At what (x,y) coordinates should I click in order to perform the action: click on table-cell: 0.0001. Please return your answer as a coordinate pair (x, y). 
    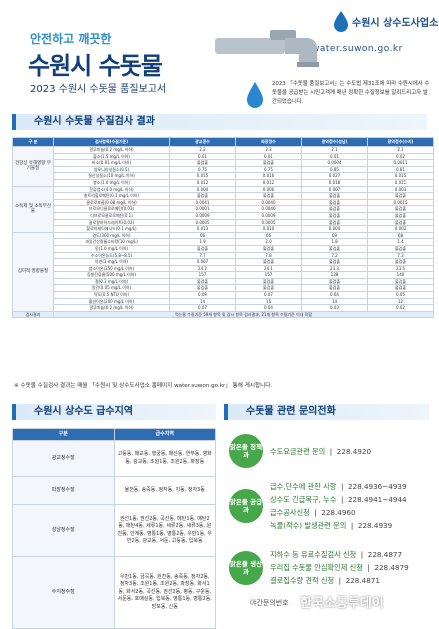
    Looking at the image, I should click on (202, 209).